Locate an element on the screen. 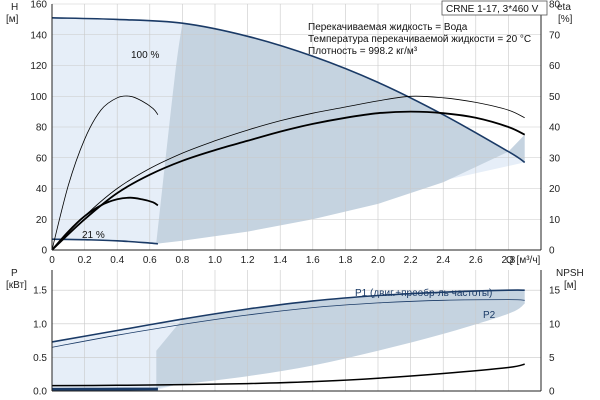 This screenshot has height=400, width=600. y-axis-label-npsh: NPSH is located at coordinates (570, 273).